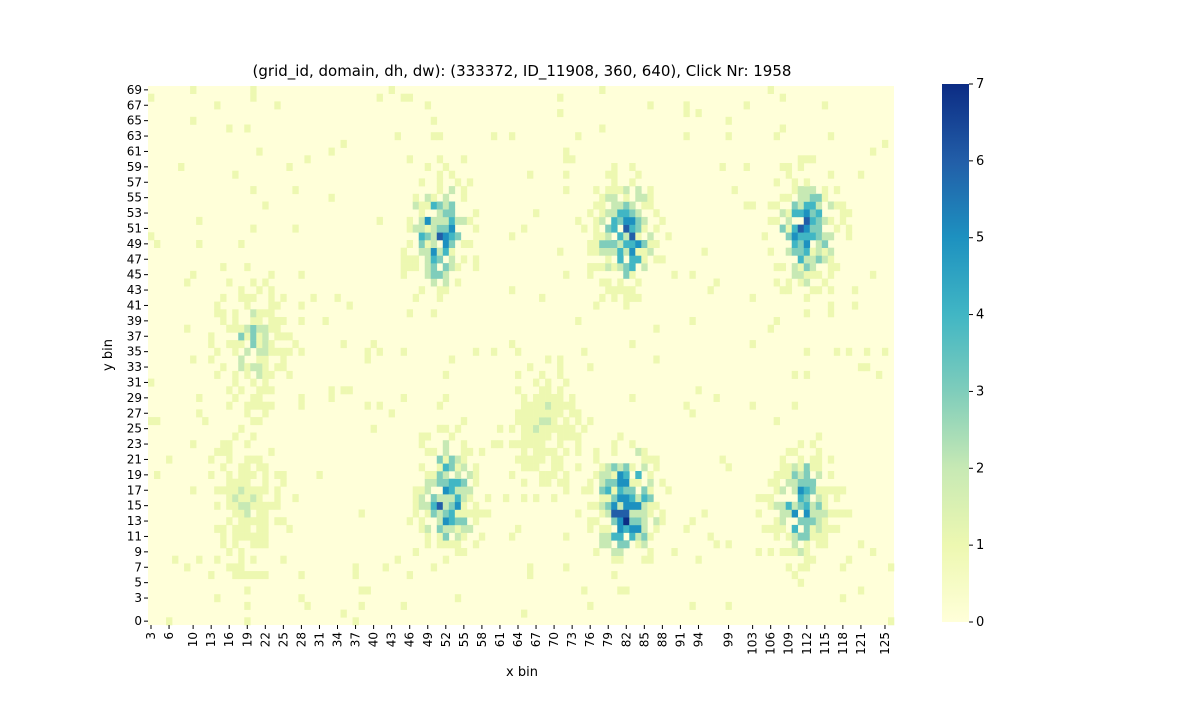 This screenshot has width=1200, height=704. What do you see at coordinates (134, 413) in the screenshot?
I see `y-tick-label: 27` at bounding box center [134, 413].